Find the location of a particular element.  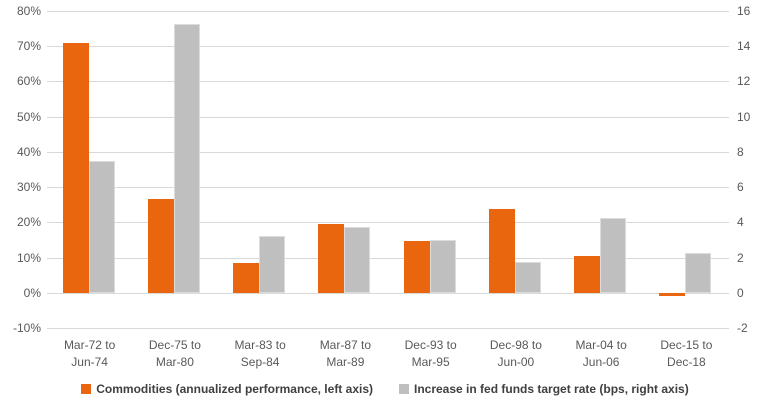

x-axis-category-label-line: Mar-04 to is located at coordinates (601, 345).